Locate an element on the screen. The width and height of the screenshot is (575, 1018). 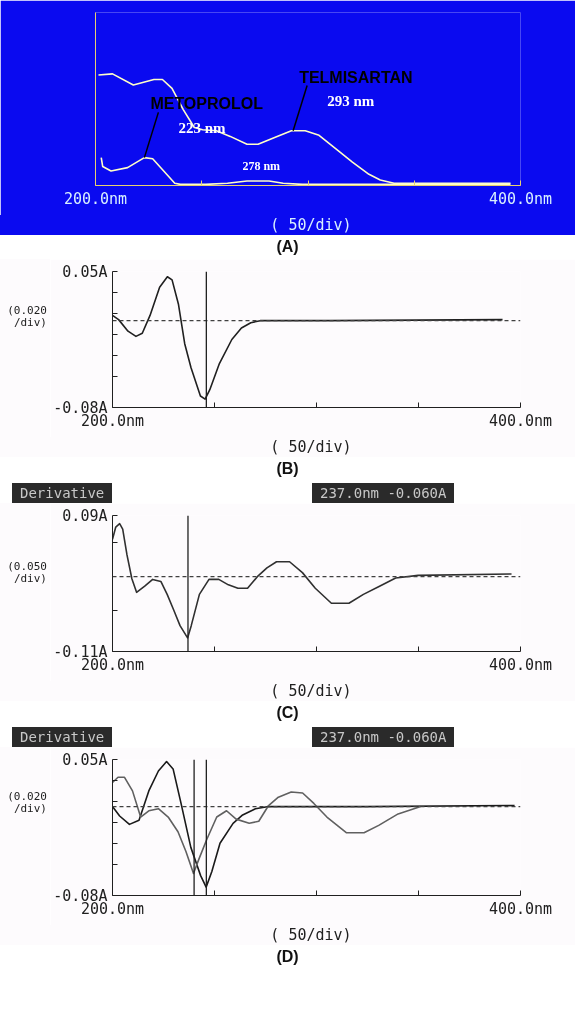
text: (B) is located at coordinates (287, 469).